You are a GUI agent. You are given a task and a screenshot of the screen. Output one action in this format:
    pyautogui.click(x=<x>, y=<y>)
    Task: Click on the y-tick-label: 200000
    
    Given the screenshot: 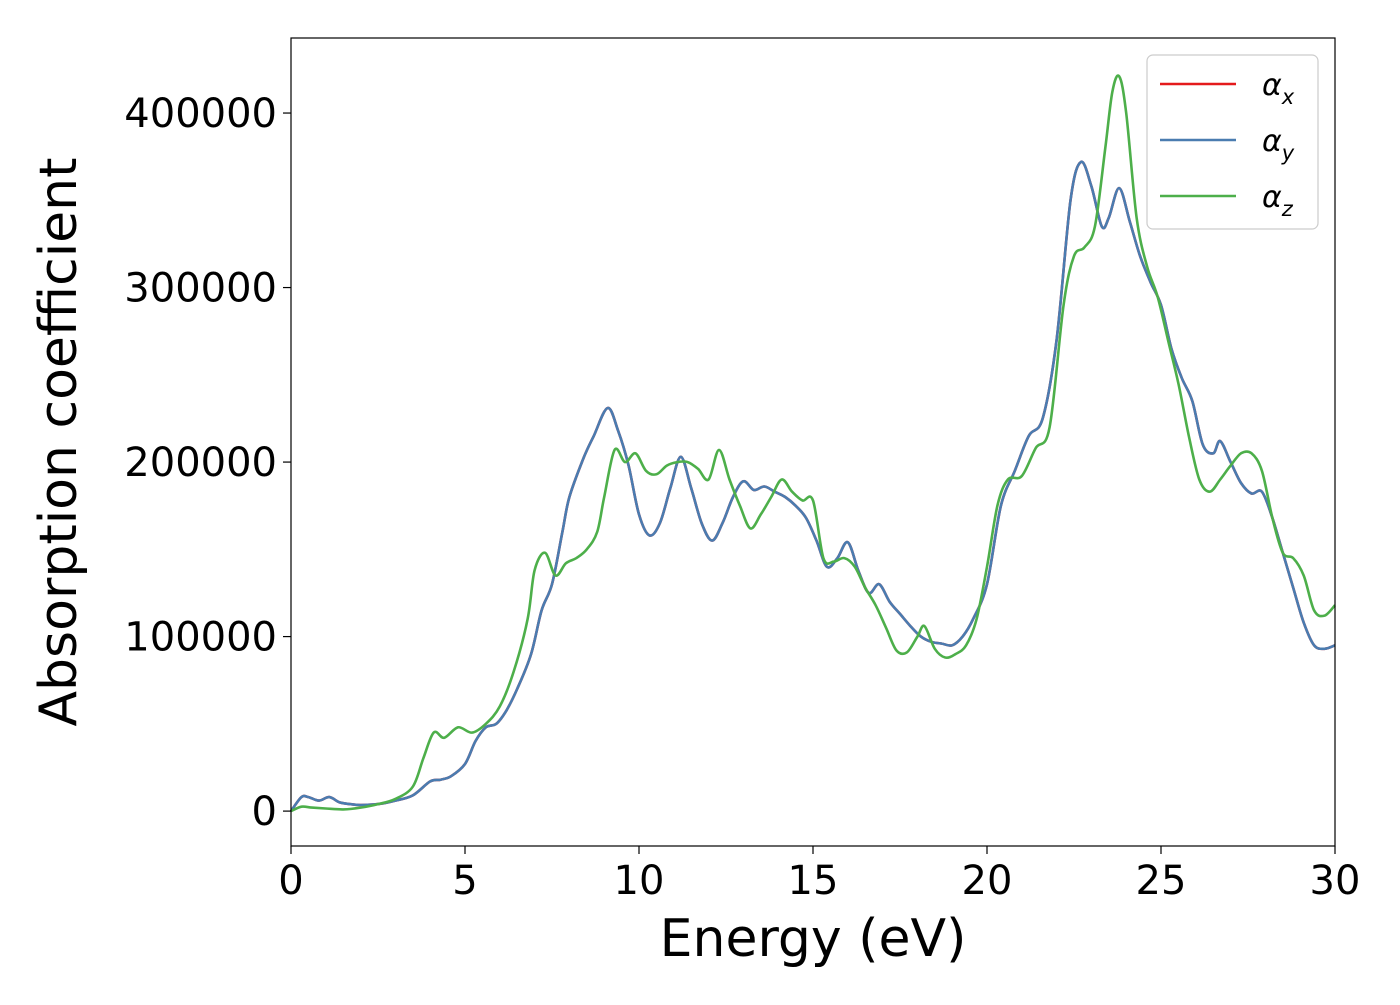 What is the action you would take?
    pyautogui.click(x=200, y=463)
    